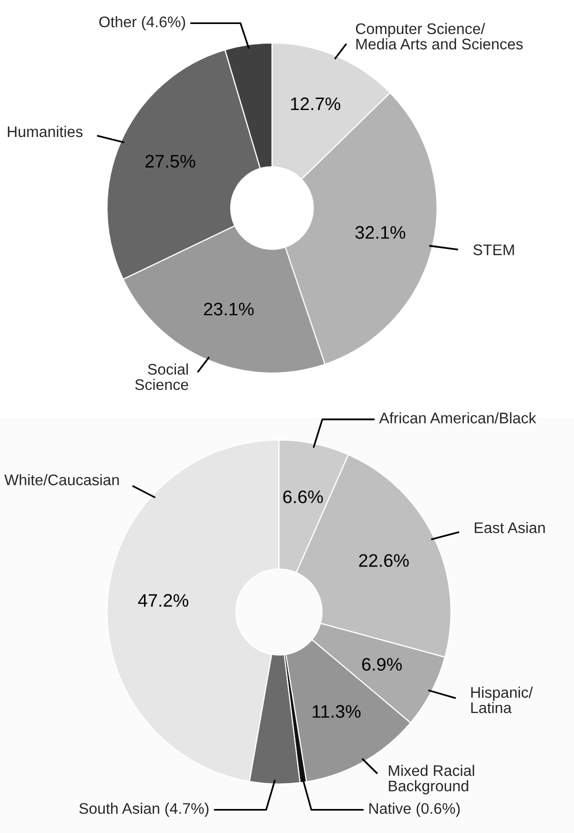 Image resolution: width=574 pixels, height=833 pixels. Describe the element at coordinates (382, 664) in the screenshot. I see `data-label: 6.9%` at that location.